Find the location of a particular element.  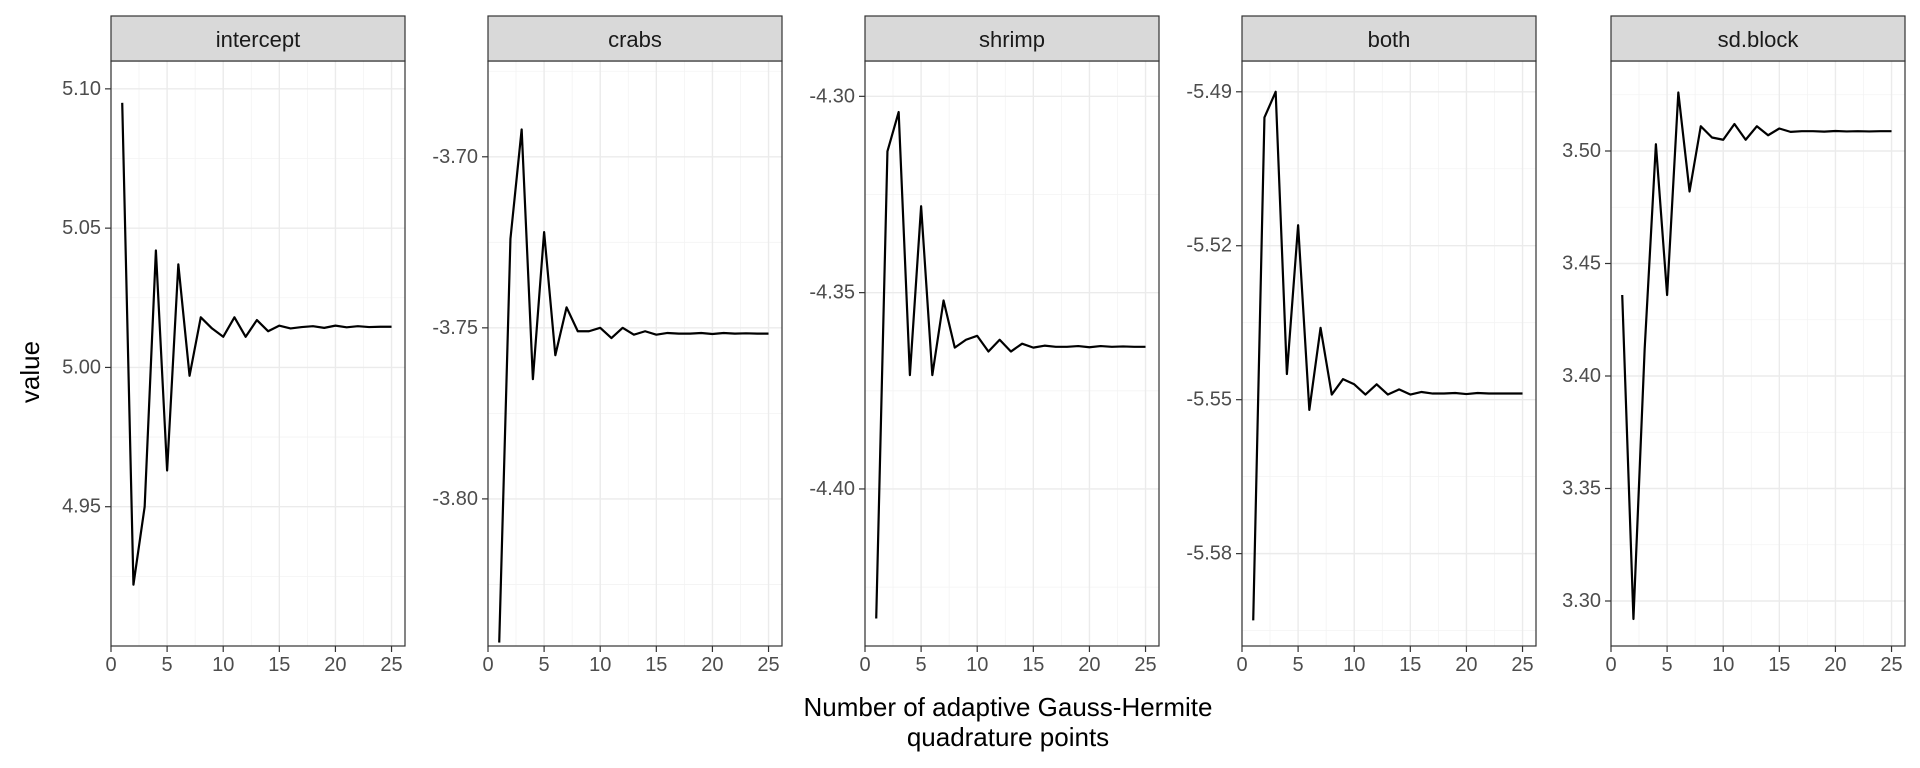

series-line-sd-block is located at coordinates (1756, 356).